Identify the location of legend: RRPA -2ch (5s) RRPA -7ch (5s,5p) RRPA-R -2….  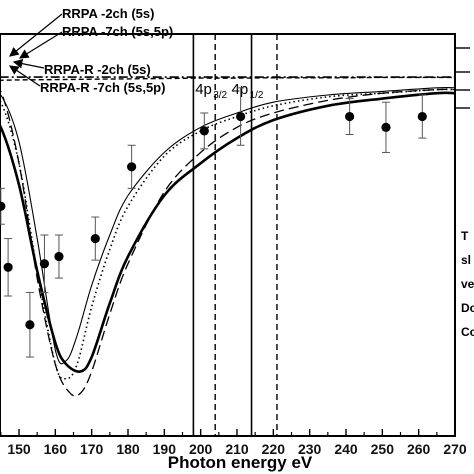
(91, 50).